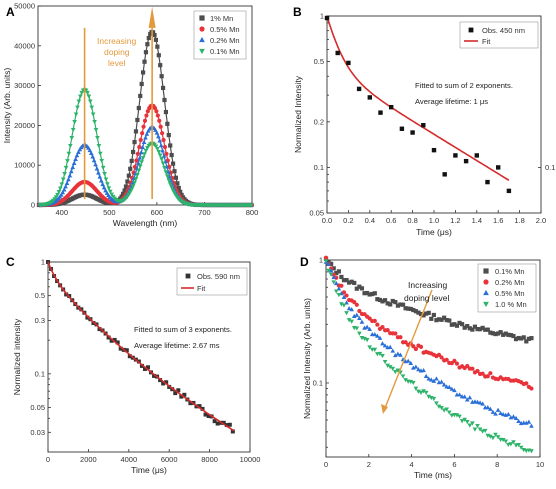  What do you see at coordinates (510, 293) in the screenshot?
I see `legend-label: 0.5% Mn` at bounding box center [510, 293].